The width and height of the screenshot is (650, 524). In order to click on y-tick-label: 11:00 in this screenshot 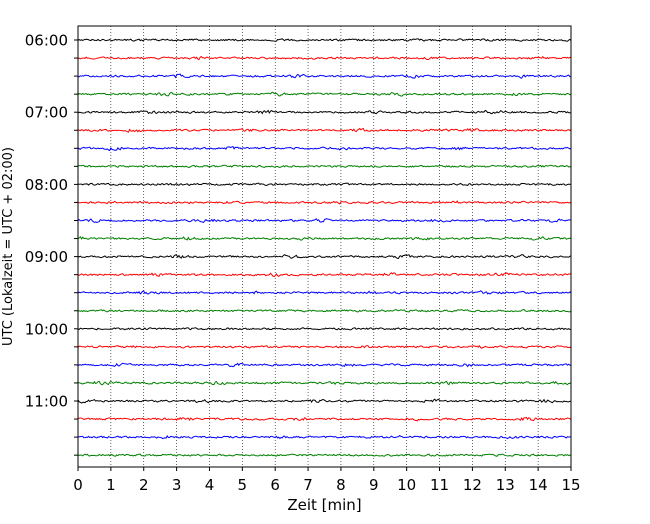, I will do `click(46, 402)`.